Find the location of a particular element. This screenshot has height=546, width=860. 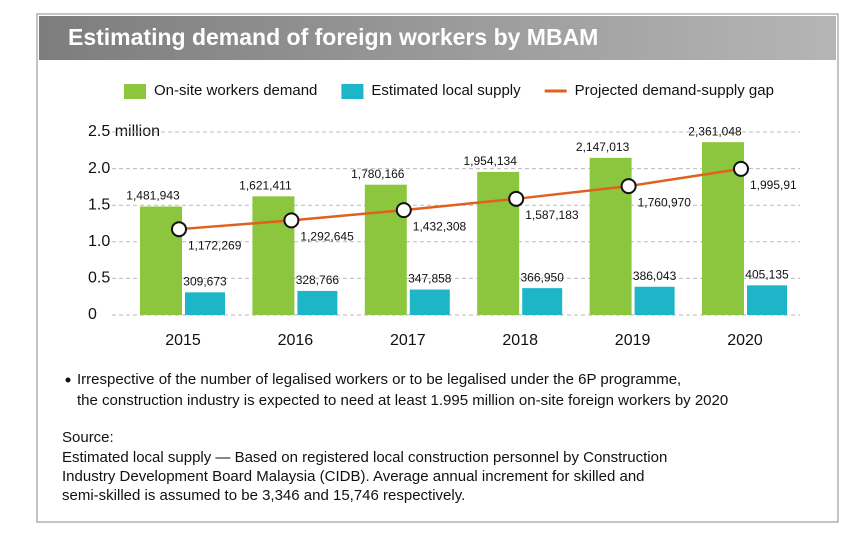

x-tick-label: 2019 is located at coordinates (633, 340).